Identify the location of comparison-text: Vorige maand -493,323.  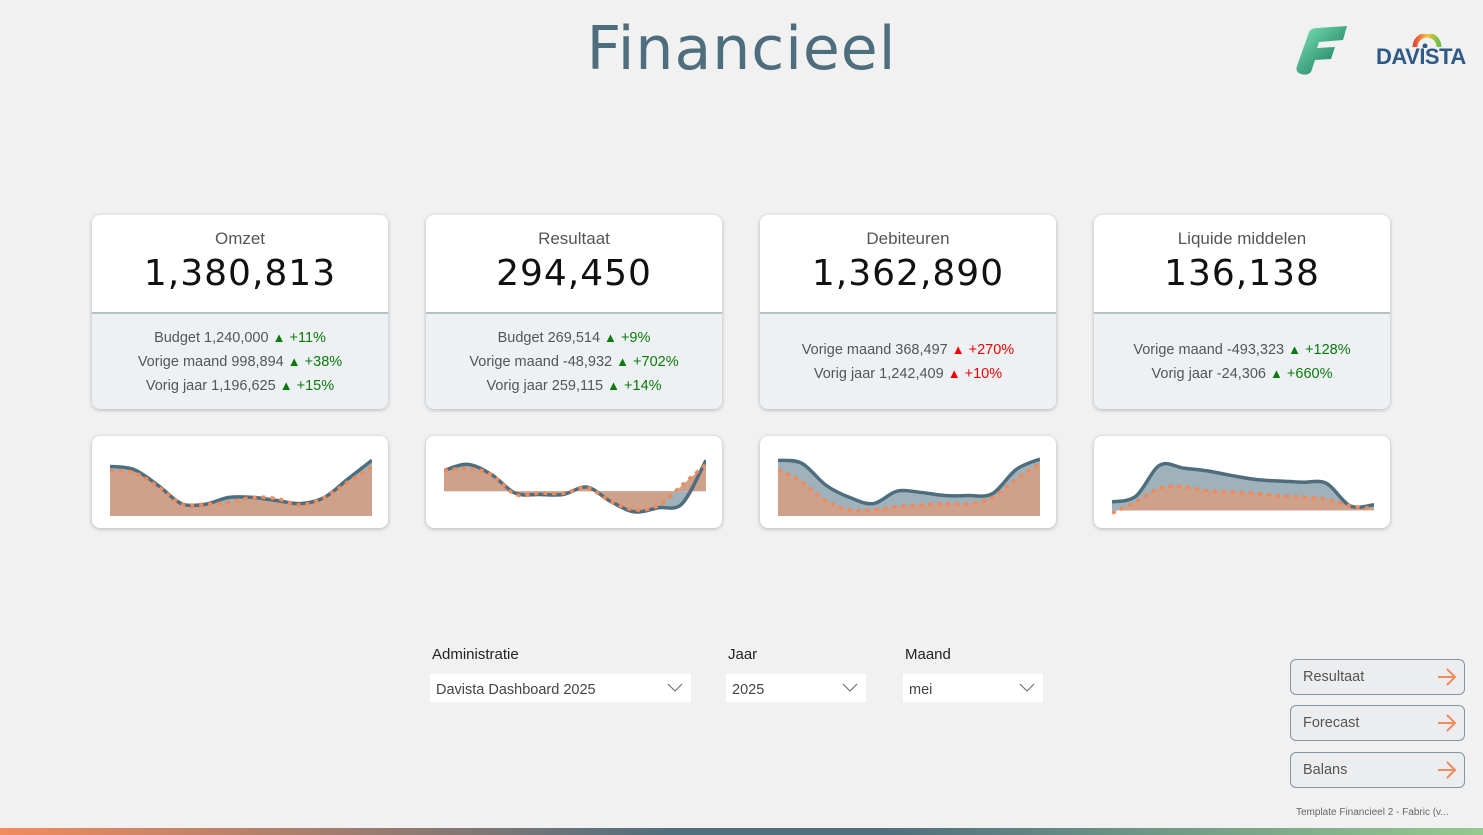
(1209, 349).